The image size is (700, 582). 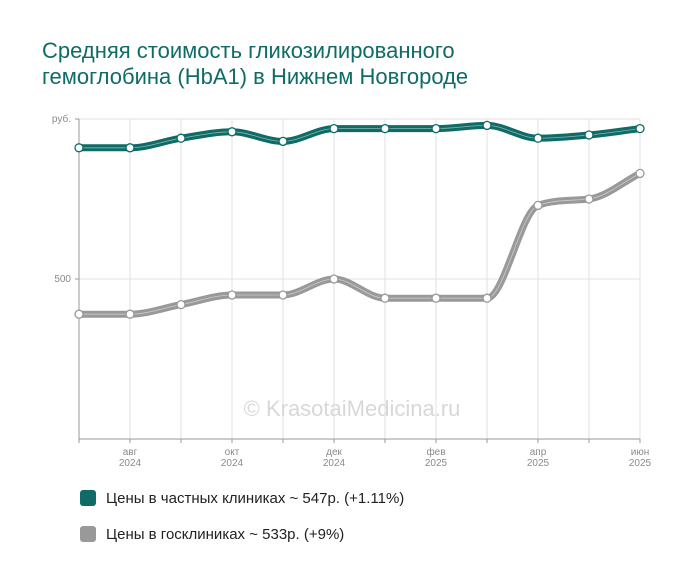 I want to click on legend-item-private: Цены в частных клиниках ~ 547р. (+1.11%), so click(x=242, y=498).